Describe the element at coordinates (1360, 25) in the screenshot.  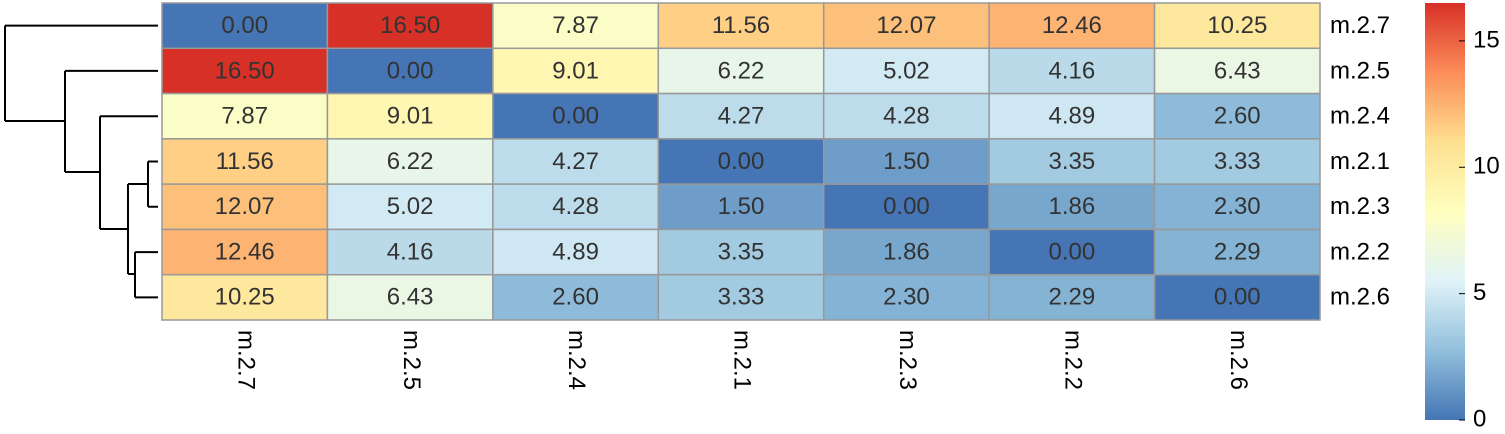
I see `row-label: m.2.7` at that location.